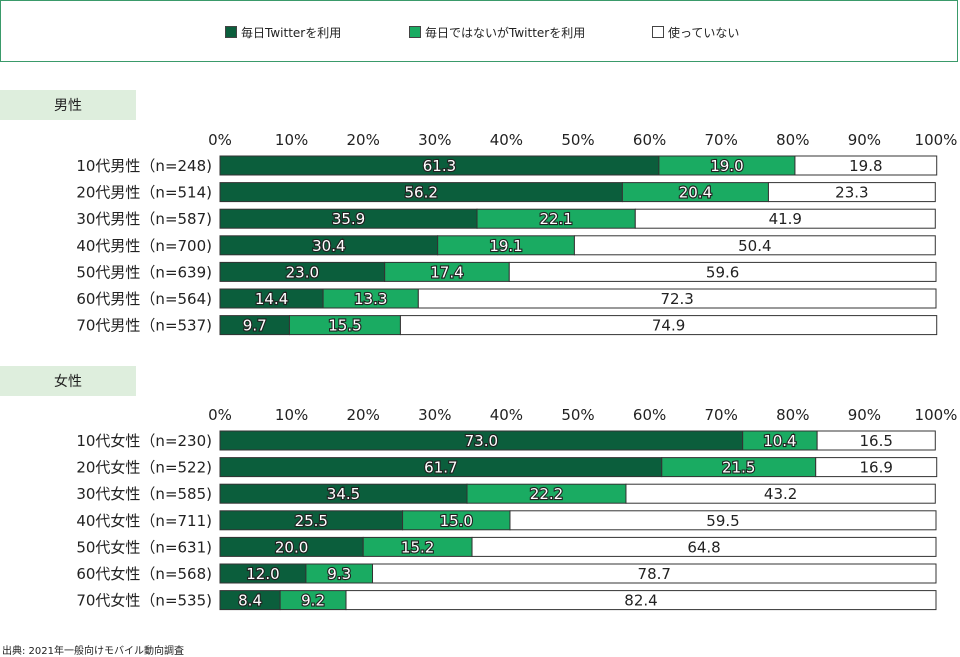  I want to click on chart-legend: 毎日Twitterを利用 毎日ではないがTwitterを利用 使っていない, so click(479, 31).